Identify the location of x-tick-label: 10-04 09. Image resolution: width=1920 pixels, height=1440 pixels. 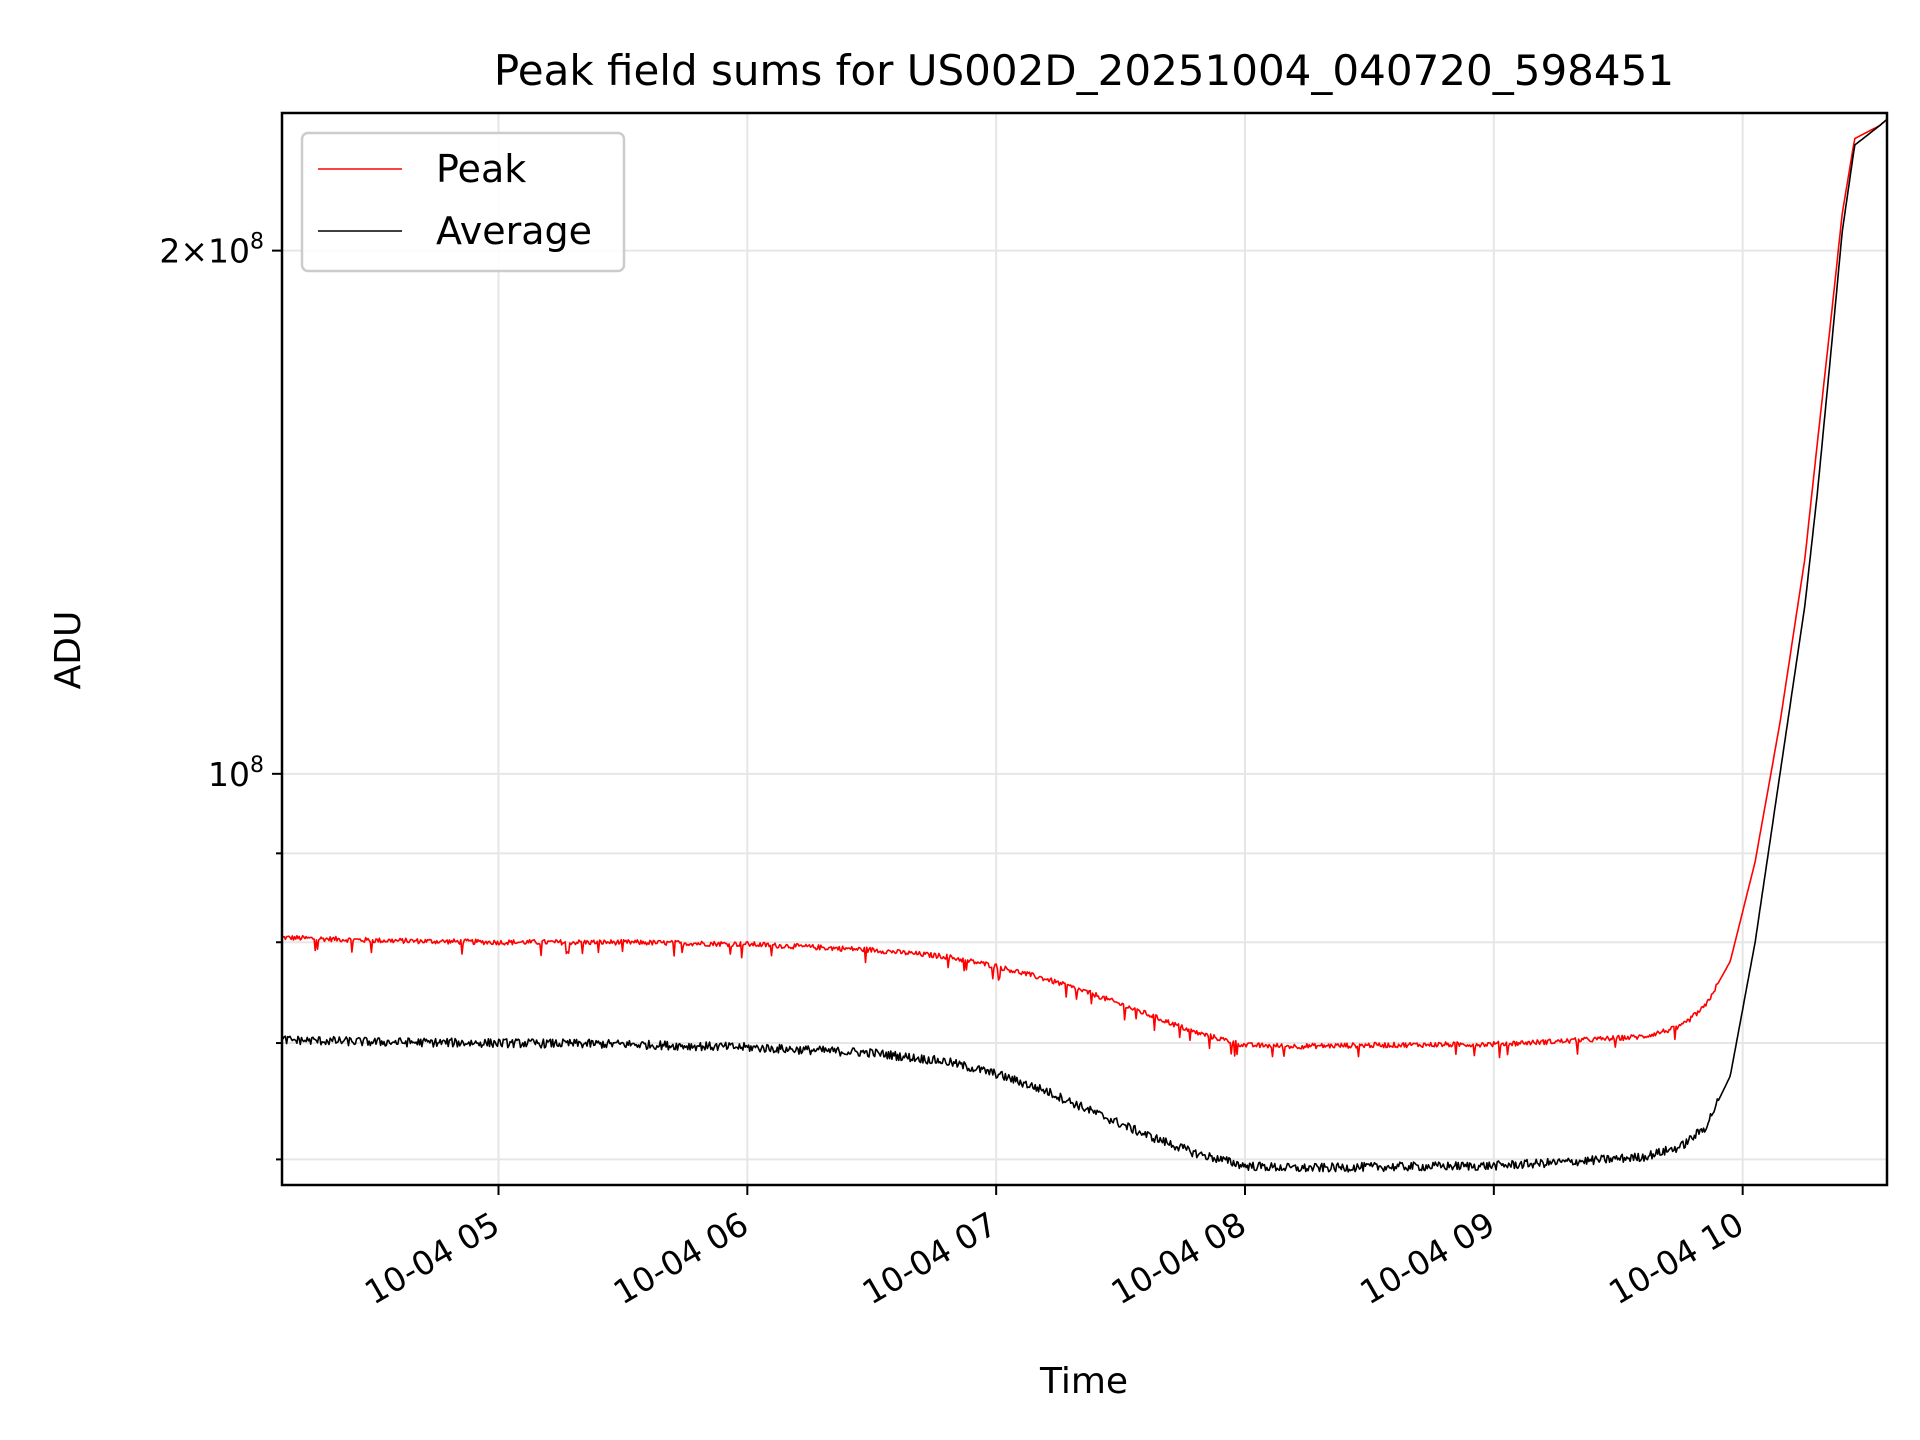
(1427, 1258).